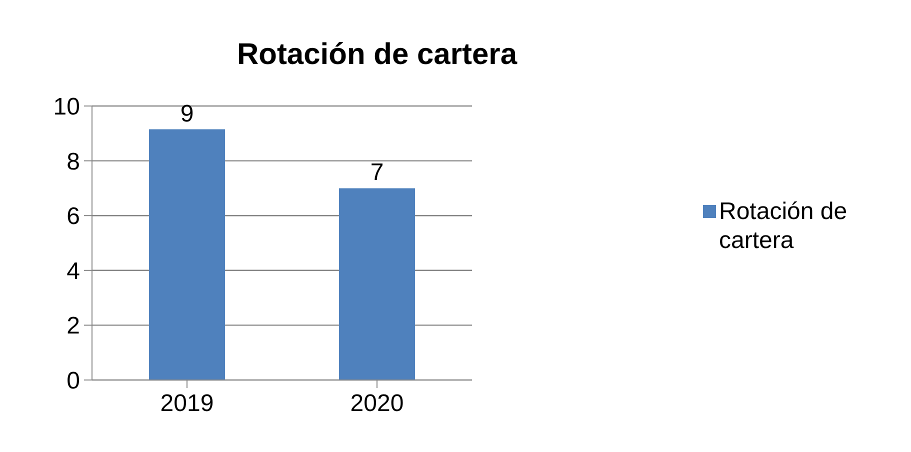  What do you see at coordinates (66, 107) in the screenshot?
I see `y-tick-label: 10` at bounding box center [66, 107].